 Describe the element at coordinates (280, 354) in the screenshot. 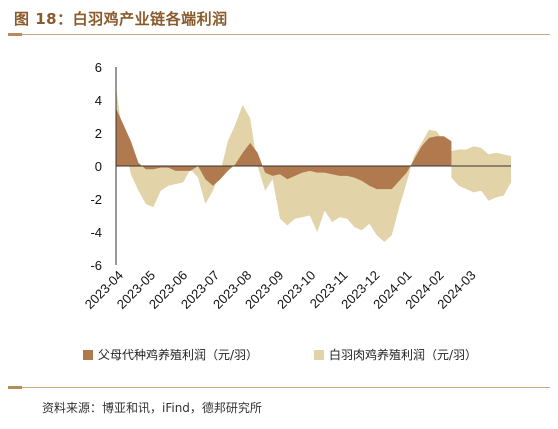

I see `legend: 父母代种鸡养殖利润（元/羽） 白羽肉鸡养殖利润（元/羽）` at that location.